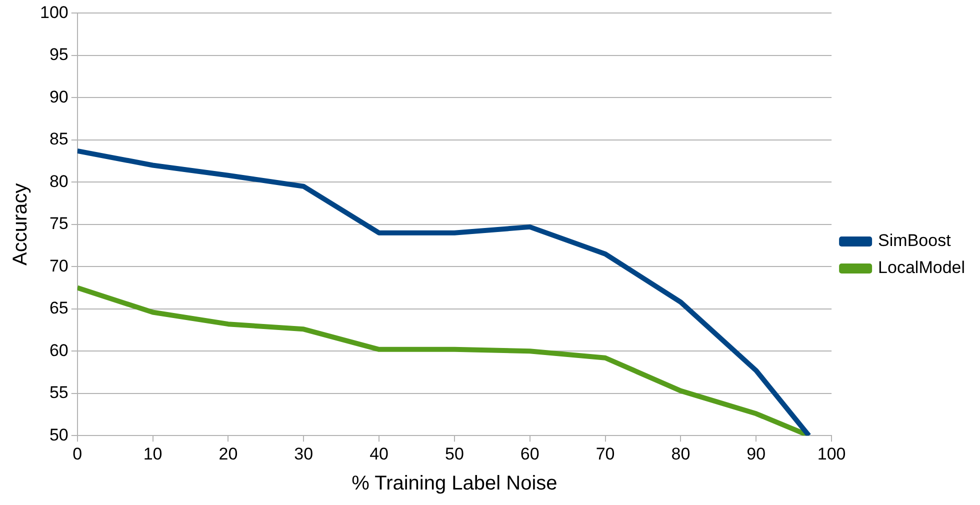 This screenshot has width=980, height=505. I want to click on x-tick-label: 100, so click(831, 454).